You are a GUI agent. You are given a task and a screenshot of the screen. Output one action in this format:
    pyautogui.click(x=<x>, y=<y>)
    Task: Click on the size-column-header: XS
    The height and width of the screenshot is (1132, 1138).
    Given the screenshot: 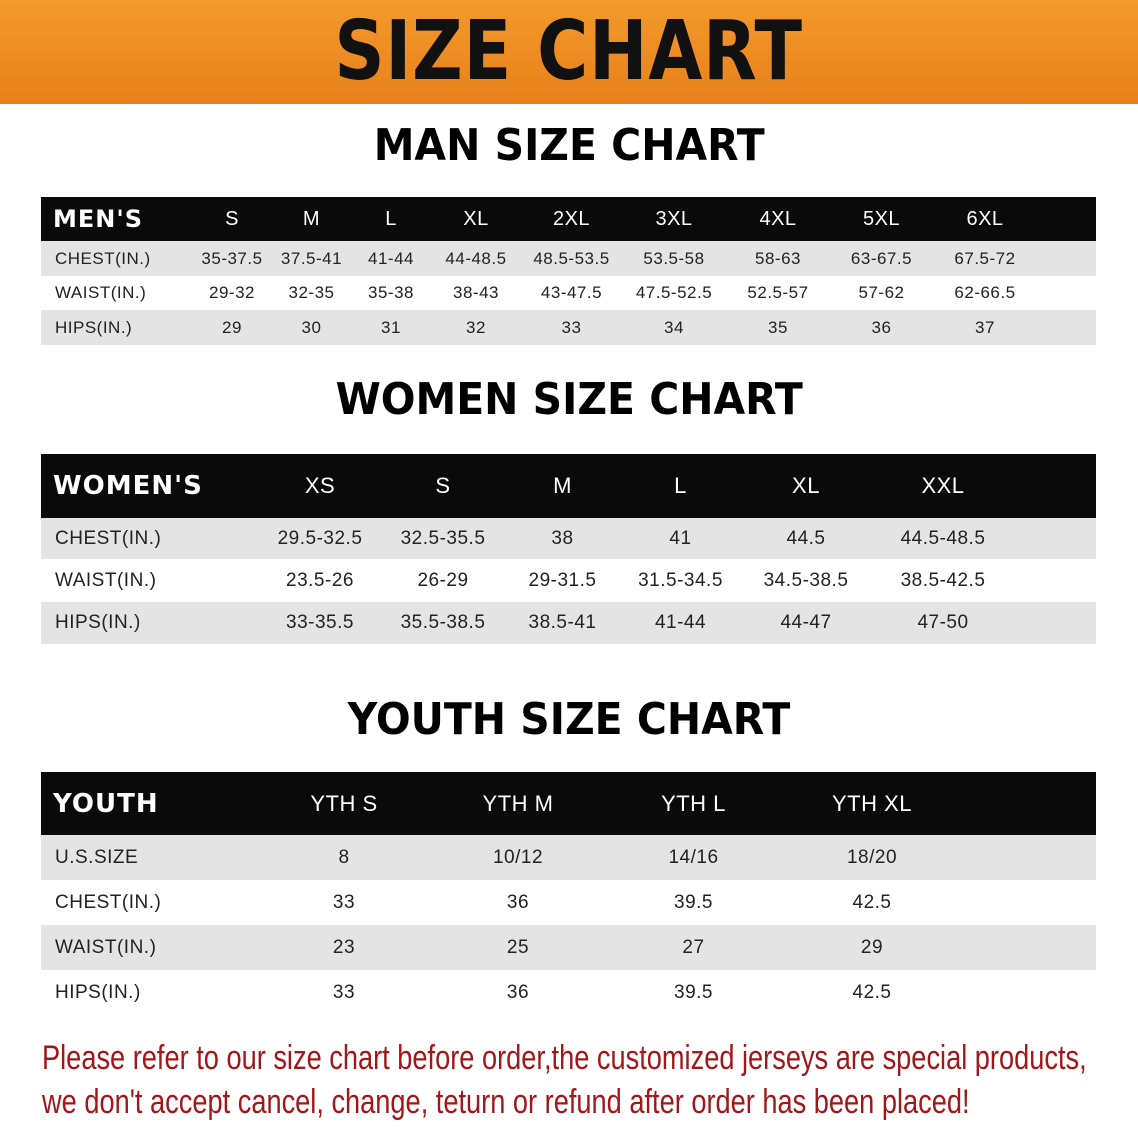 What is the action you would take?
    pyautogui.click(x=320, y=486)
    